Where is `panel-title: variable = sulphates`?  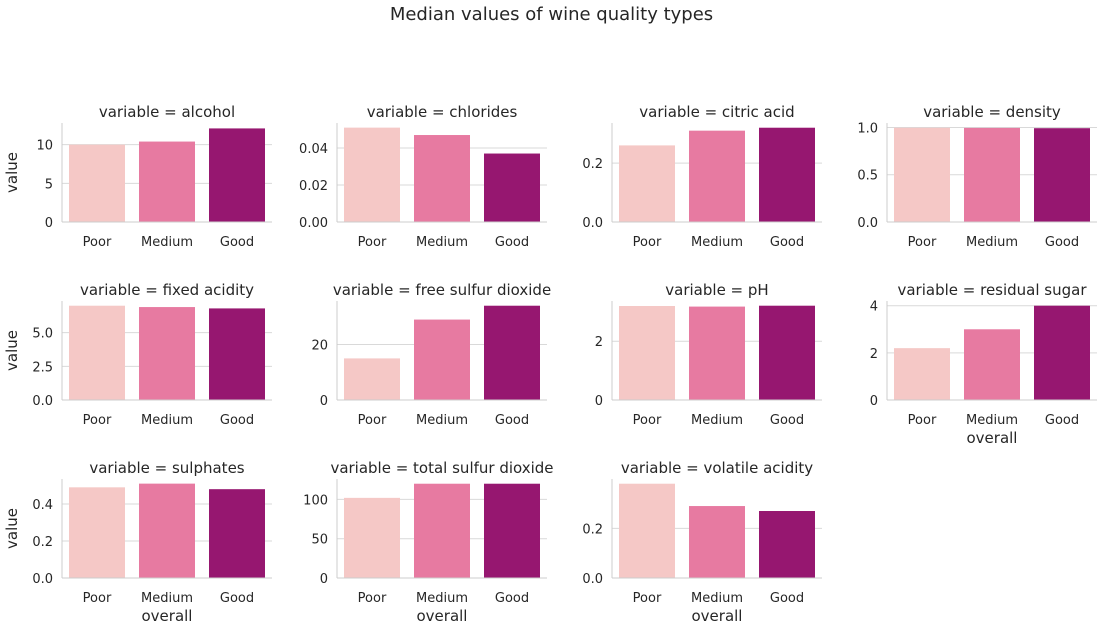
panel-title: variable = sulphates is located at coordinates (166, 468).